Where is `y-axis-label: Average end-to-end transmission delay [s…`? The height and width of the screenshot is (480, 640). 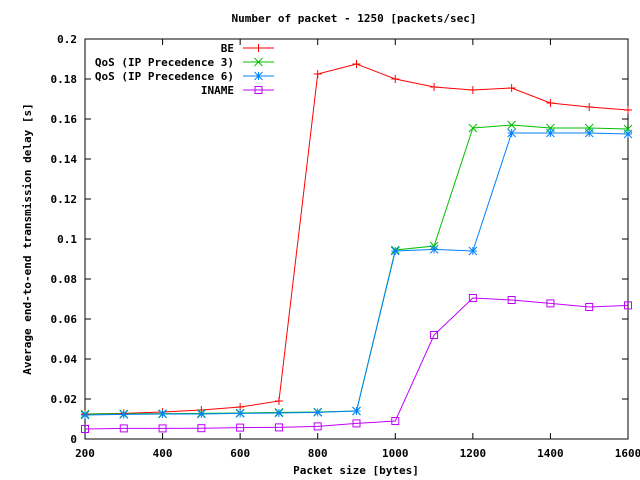
y-axis-label: Average end-to-end transmission delay [s… is located at coordinates (27, 239).